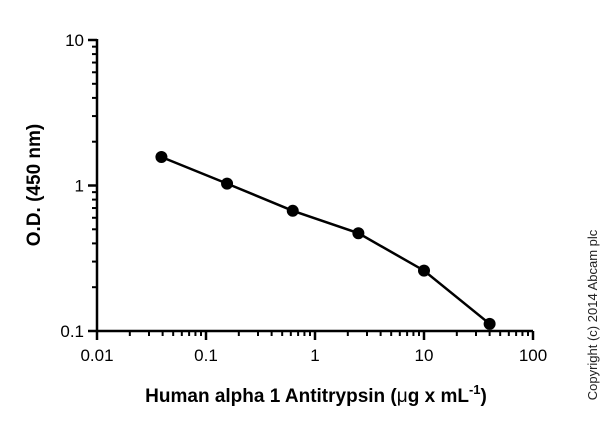  Describe the element at coordinates (592, 314) in the screenshot. I see `copyright-text: Copyright (c) 2014 Abcam plc` at that location.